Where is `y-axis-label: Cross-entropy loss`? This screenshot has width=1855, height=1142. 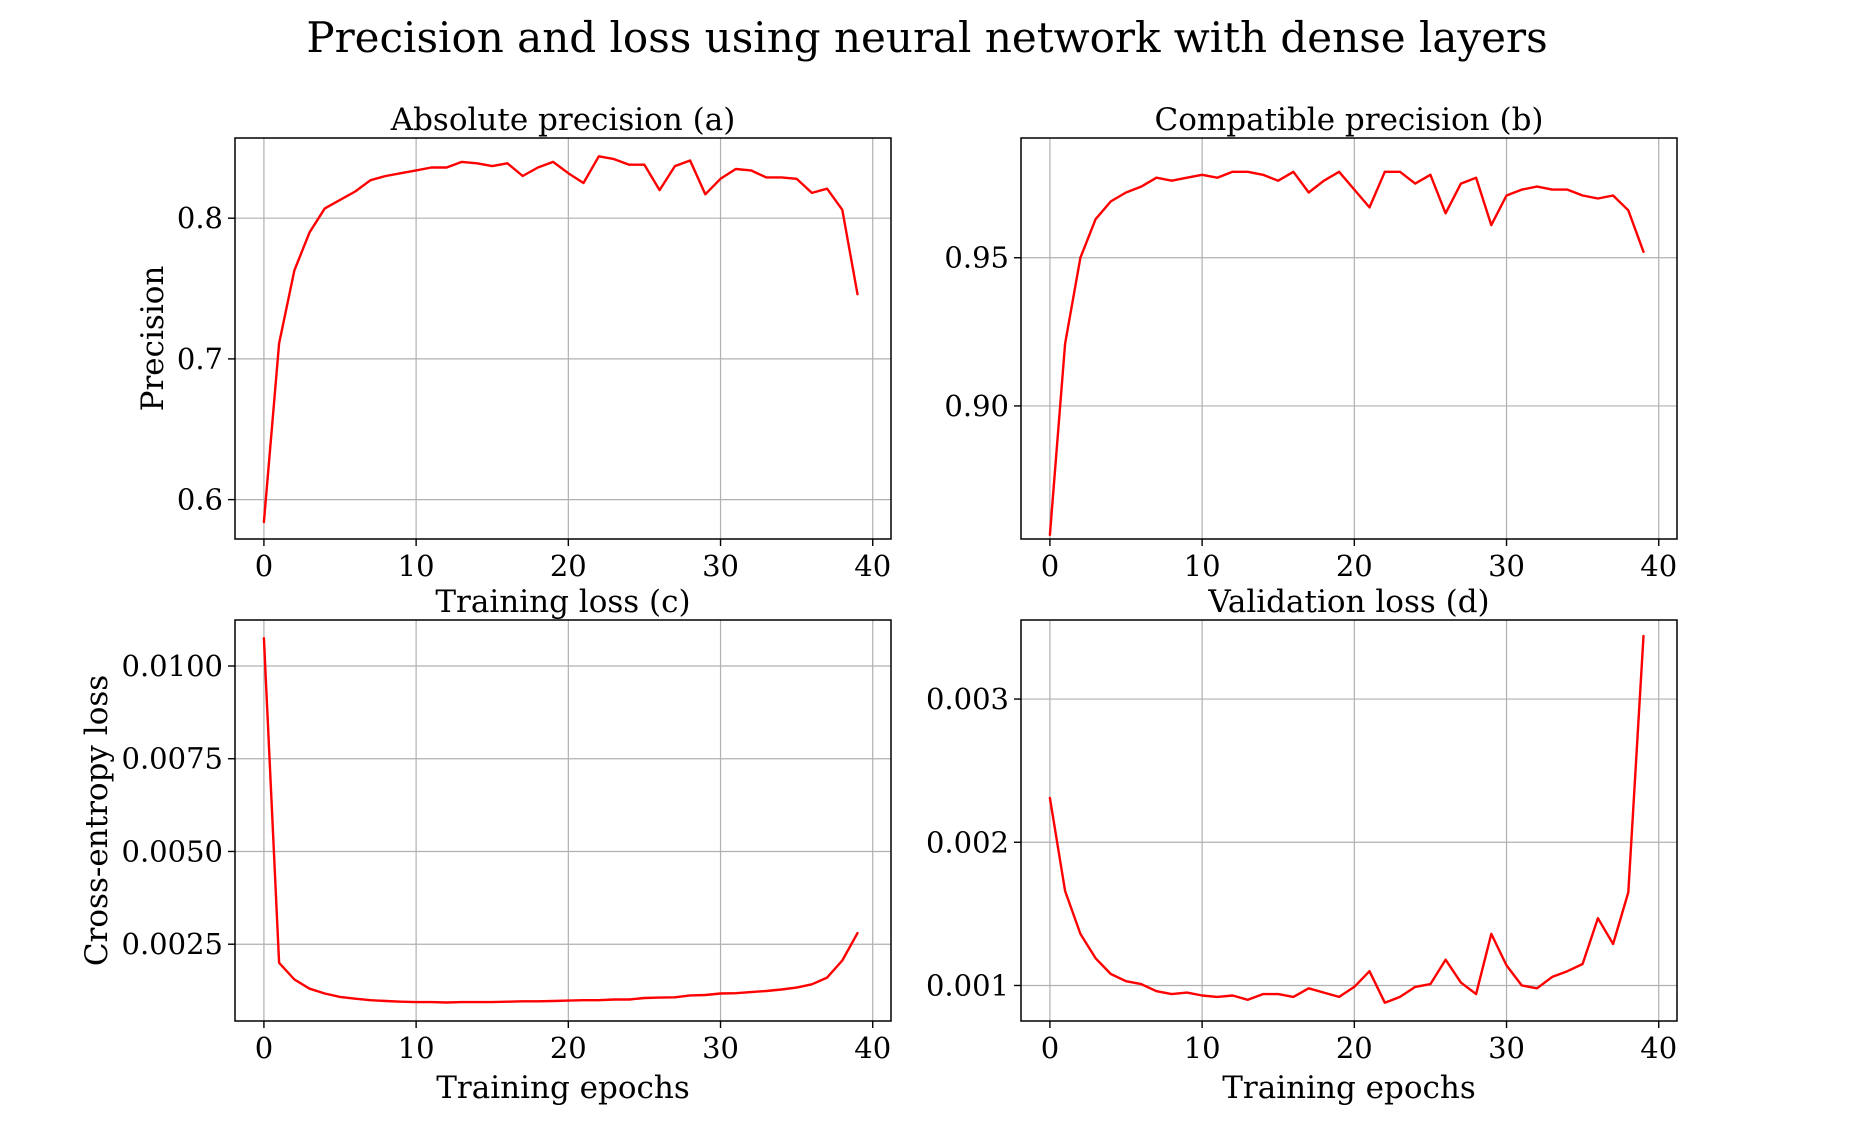
y-axis-label: Cross-entropy loss is located at coordinates (97, 820).